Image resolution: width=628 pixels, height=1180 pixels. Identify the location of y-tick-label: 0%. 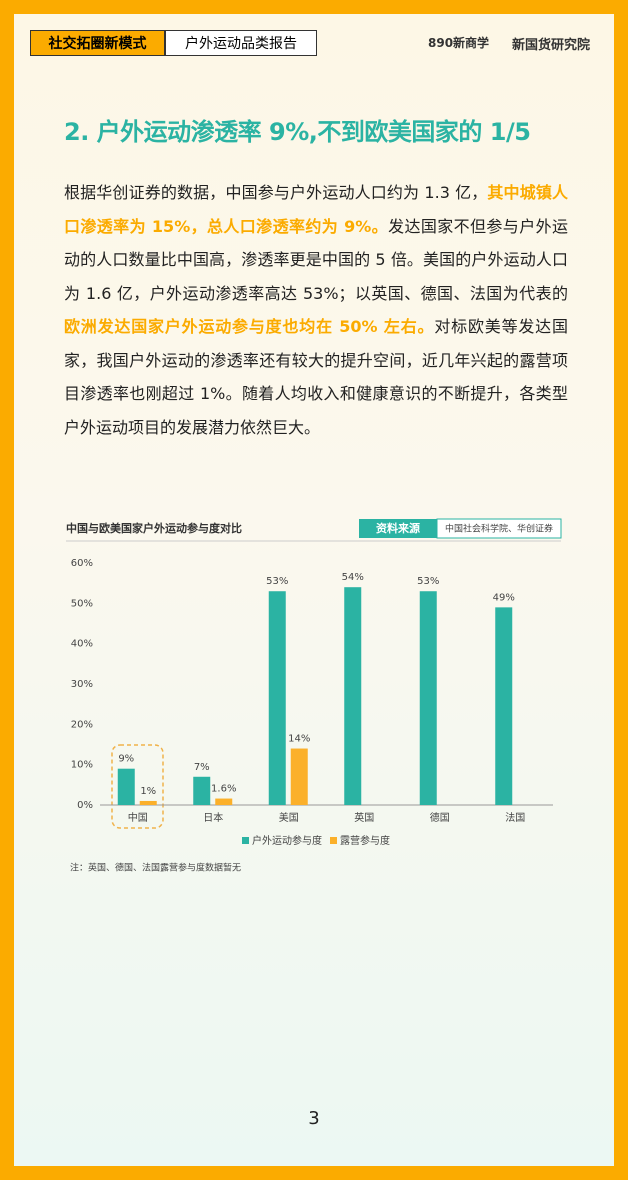
(85, 805).